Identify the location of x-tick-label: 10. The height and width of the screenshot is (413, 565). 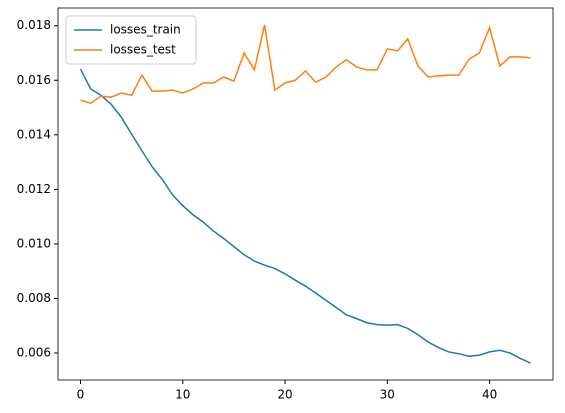
(182, 395).